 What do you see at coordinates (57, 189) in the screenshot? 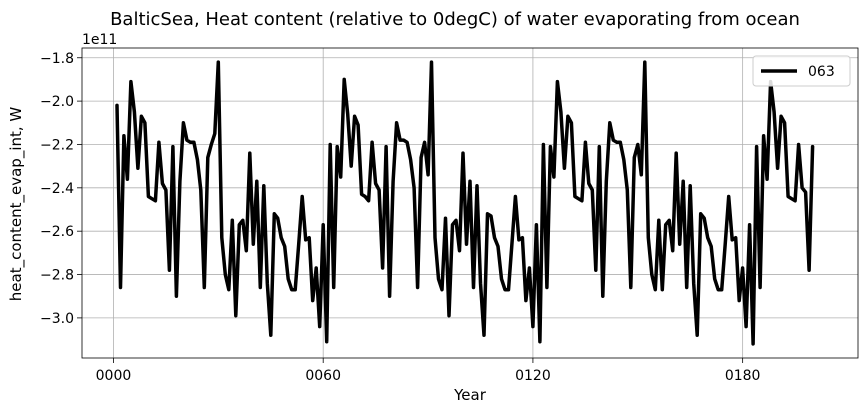
I see `y-tick-label: −2.4` at bounding box center [57, 189].